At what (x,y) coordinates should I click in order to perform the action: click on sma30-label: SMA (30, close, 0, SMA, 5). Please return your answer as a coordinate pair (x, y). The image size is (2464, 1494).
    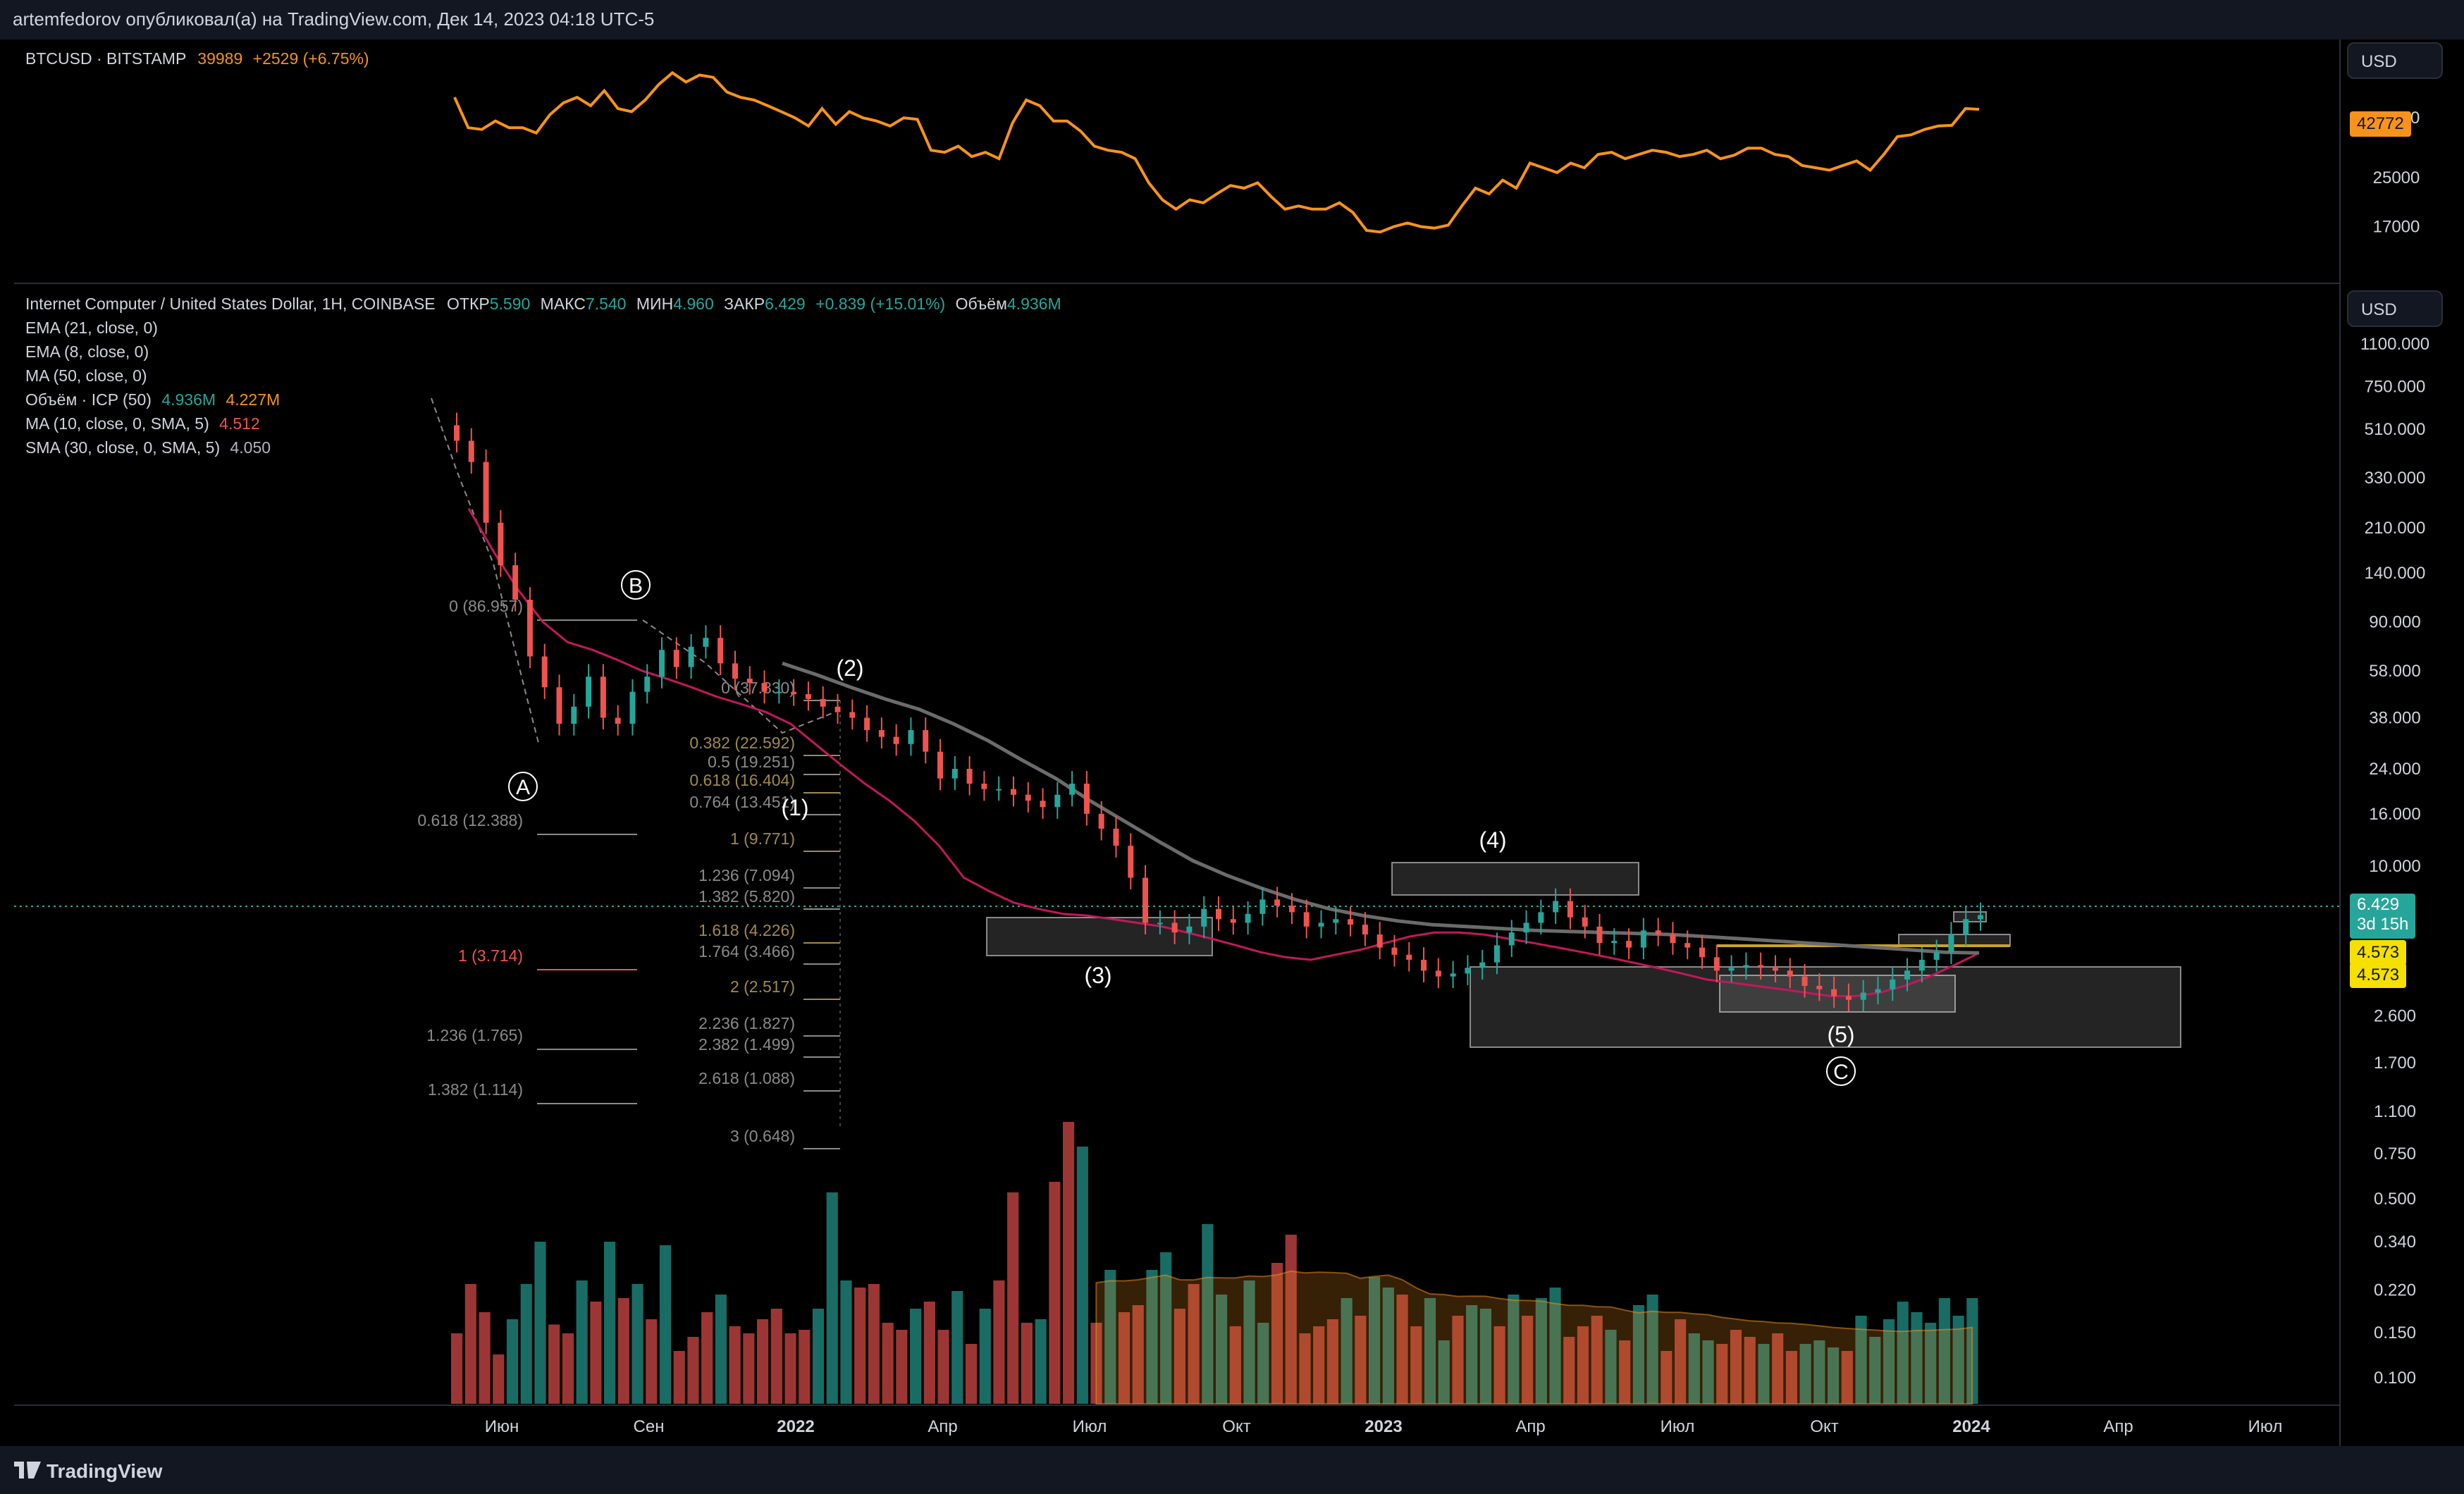
    Looking at the image, I should click on (123, 448).